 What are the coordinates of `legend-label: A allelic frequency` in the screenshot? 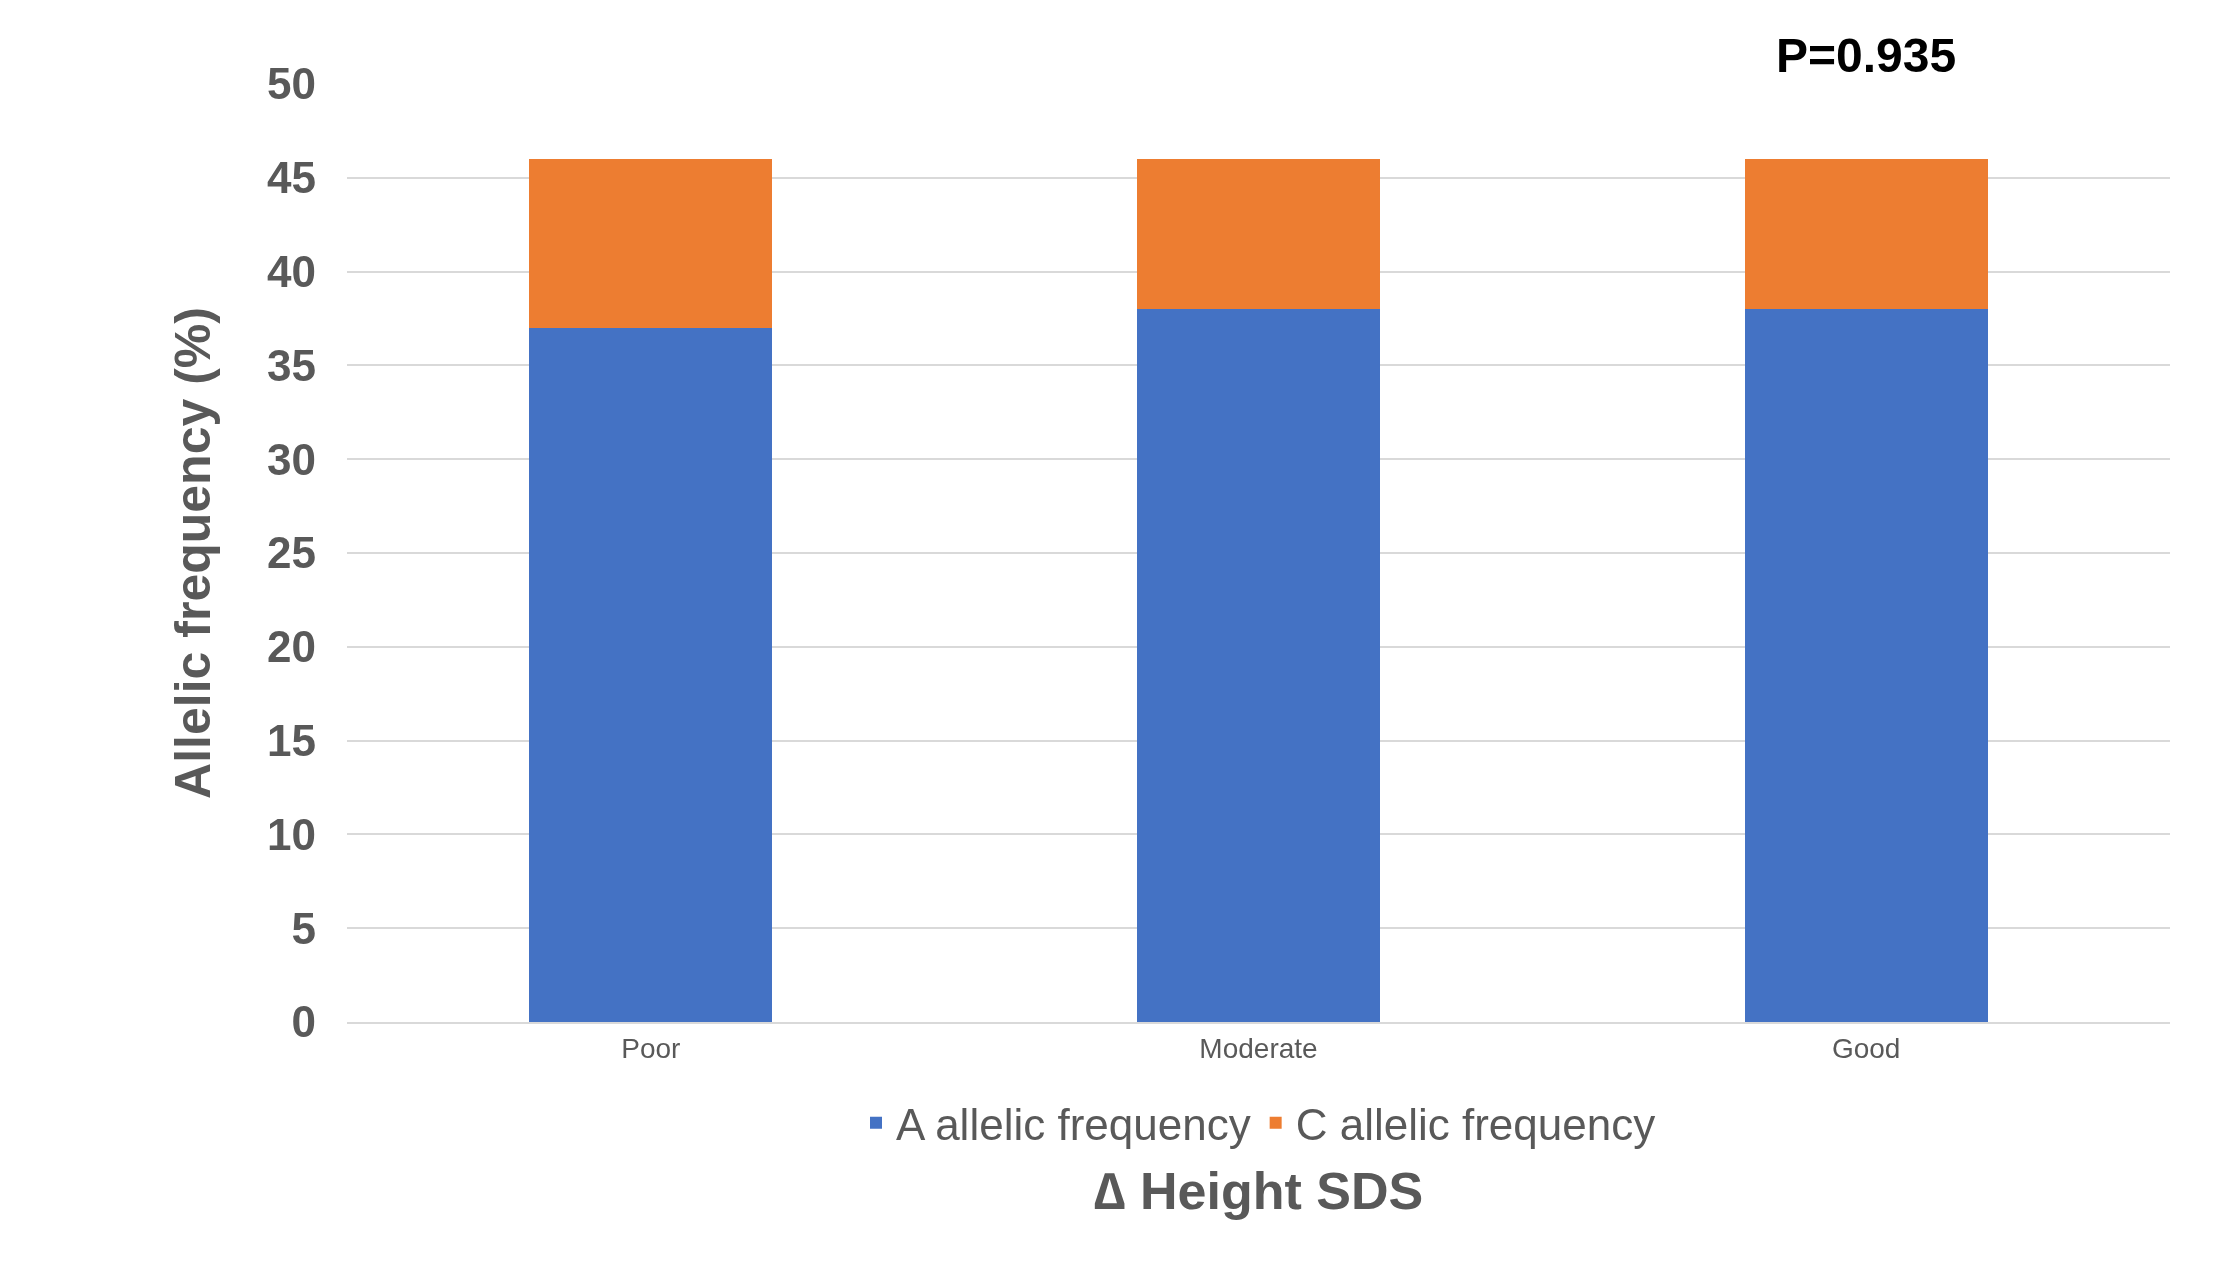 It's located at (1073, 1124).